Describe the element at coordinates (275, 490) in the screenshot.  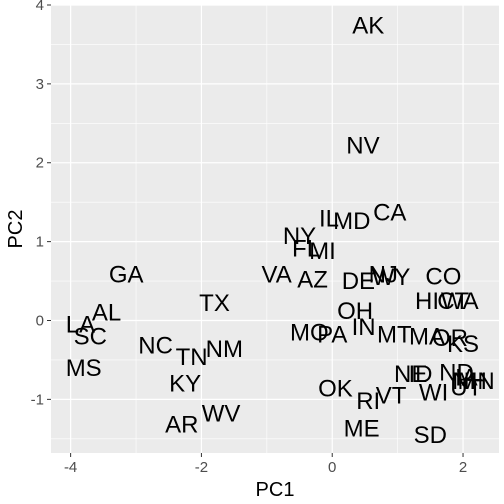
I see `x-axis-title: PC1` at that location.